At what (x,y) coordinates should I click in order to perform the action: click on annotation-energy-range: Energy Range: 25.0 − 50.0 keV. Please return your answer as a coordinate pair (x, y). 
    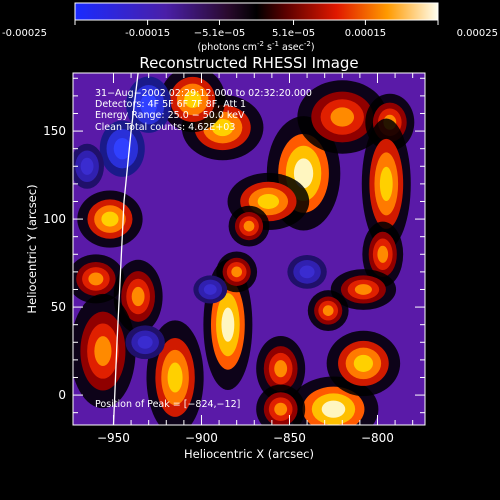
    Looking at the image, I should click on (170, 115).